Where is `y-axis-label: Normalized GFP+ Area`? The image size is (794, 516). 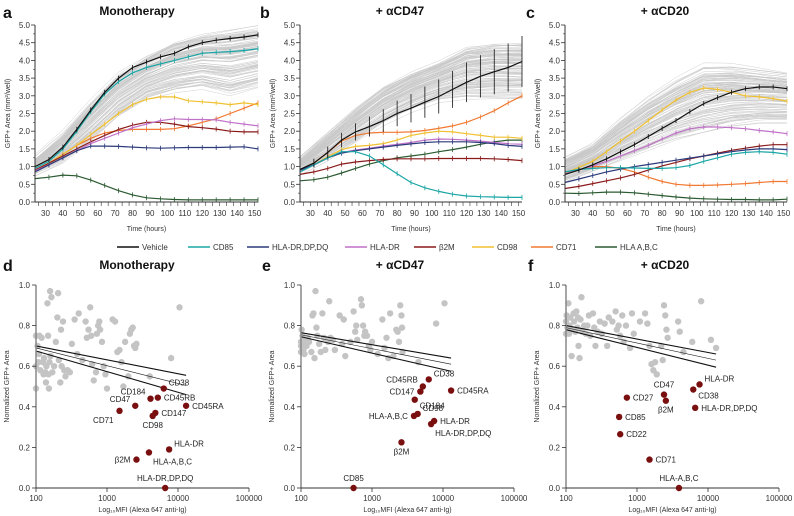
y-axis-label: Normalized GFP+ Area is located at coordinates (7, 386).